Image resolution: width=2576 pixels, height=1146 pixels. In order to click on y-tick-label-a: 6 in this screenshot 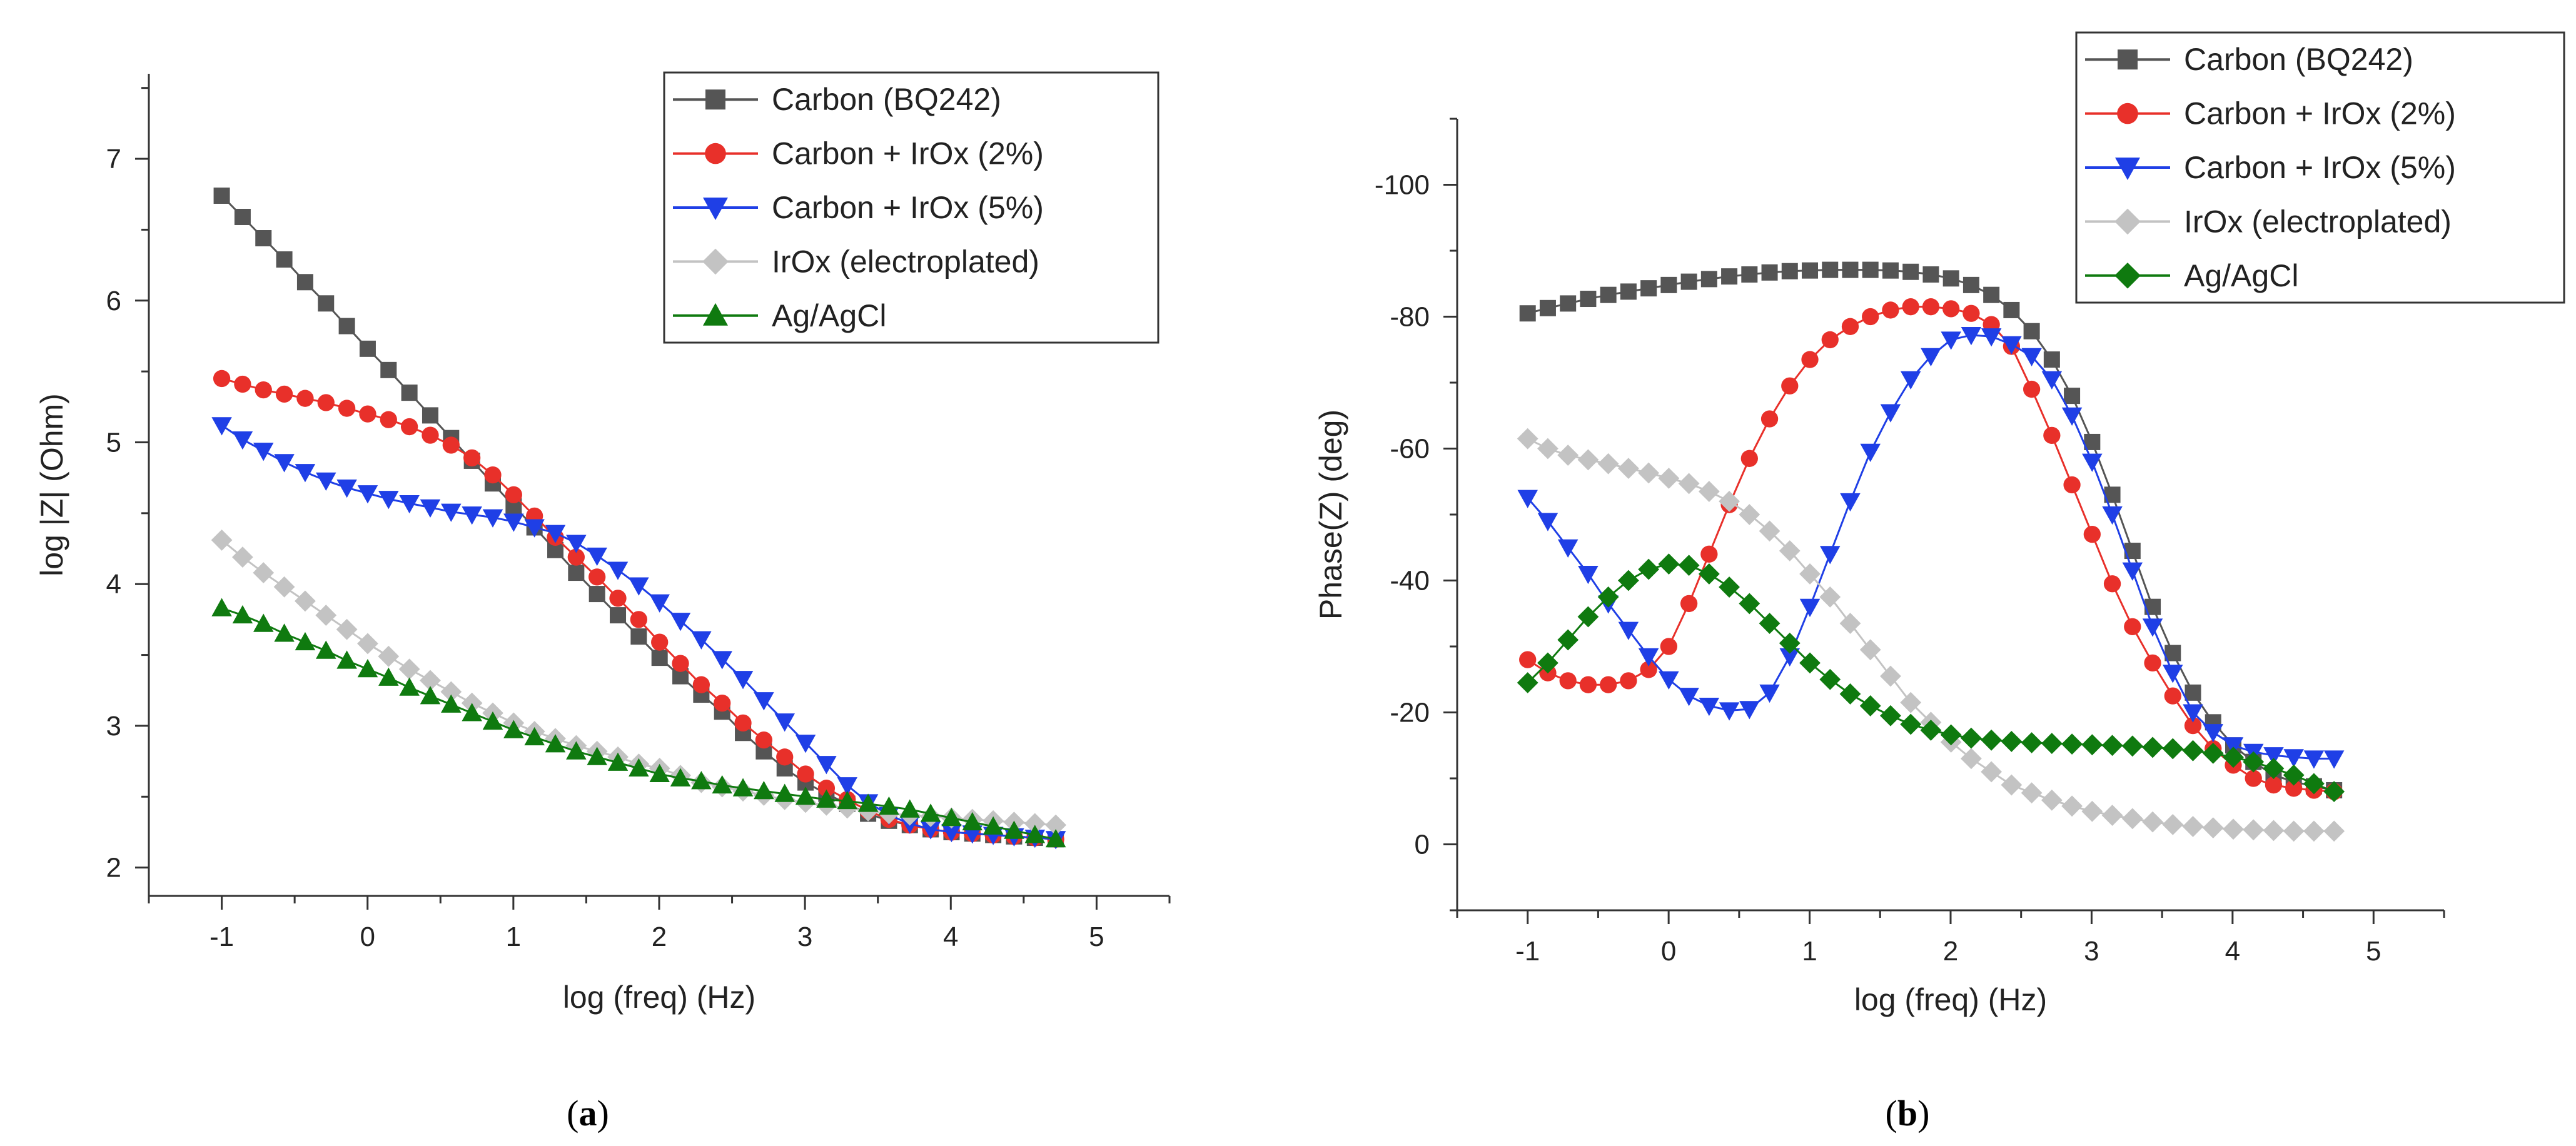, I will do `click(114, 301)`.